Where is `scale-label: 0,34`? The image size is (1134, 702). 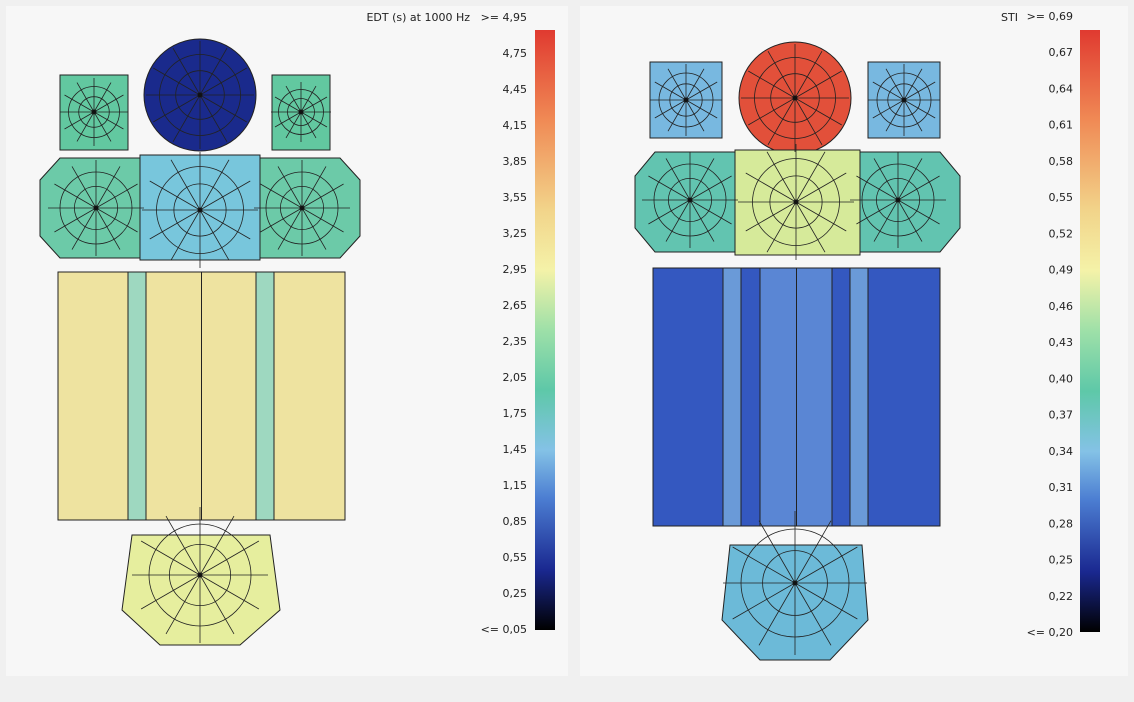
scale-label: 0,34 is located at coordinates (1061, 451).